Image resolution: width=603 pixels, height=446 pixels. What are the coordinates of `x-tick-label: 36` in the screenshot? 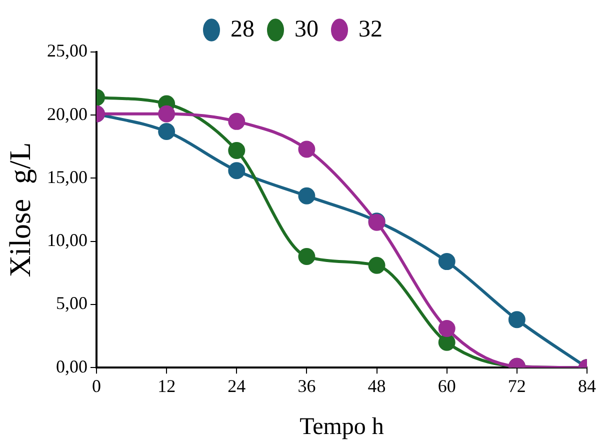 It's located at (307, 386).